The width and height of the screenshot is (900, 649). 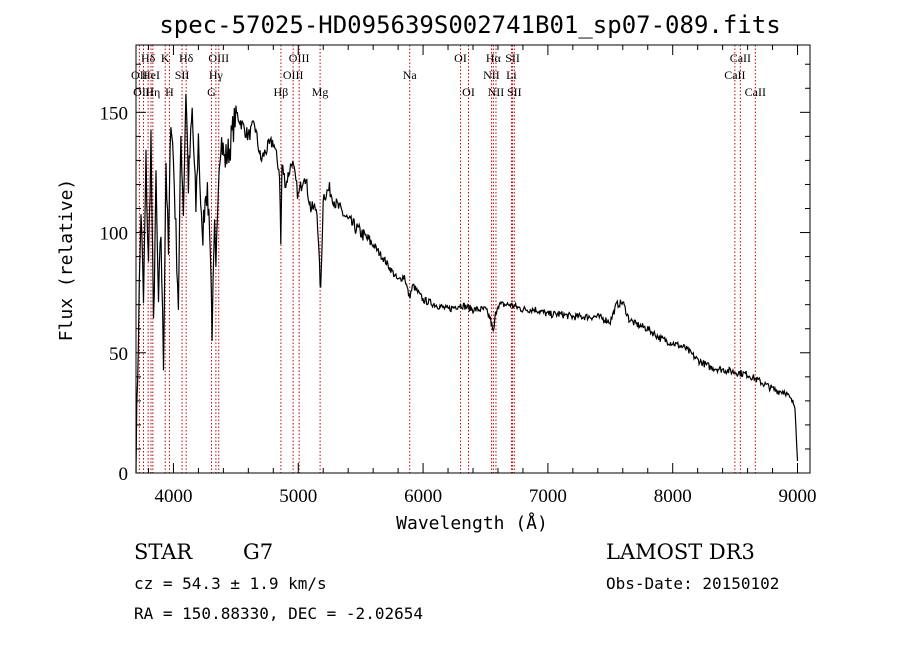 What do you see at coordinates (163, 552) in the screenshot?
I see `object-type: STAR` at bounding box center [163, 552].